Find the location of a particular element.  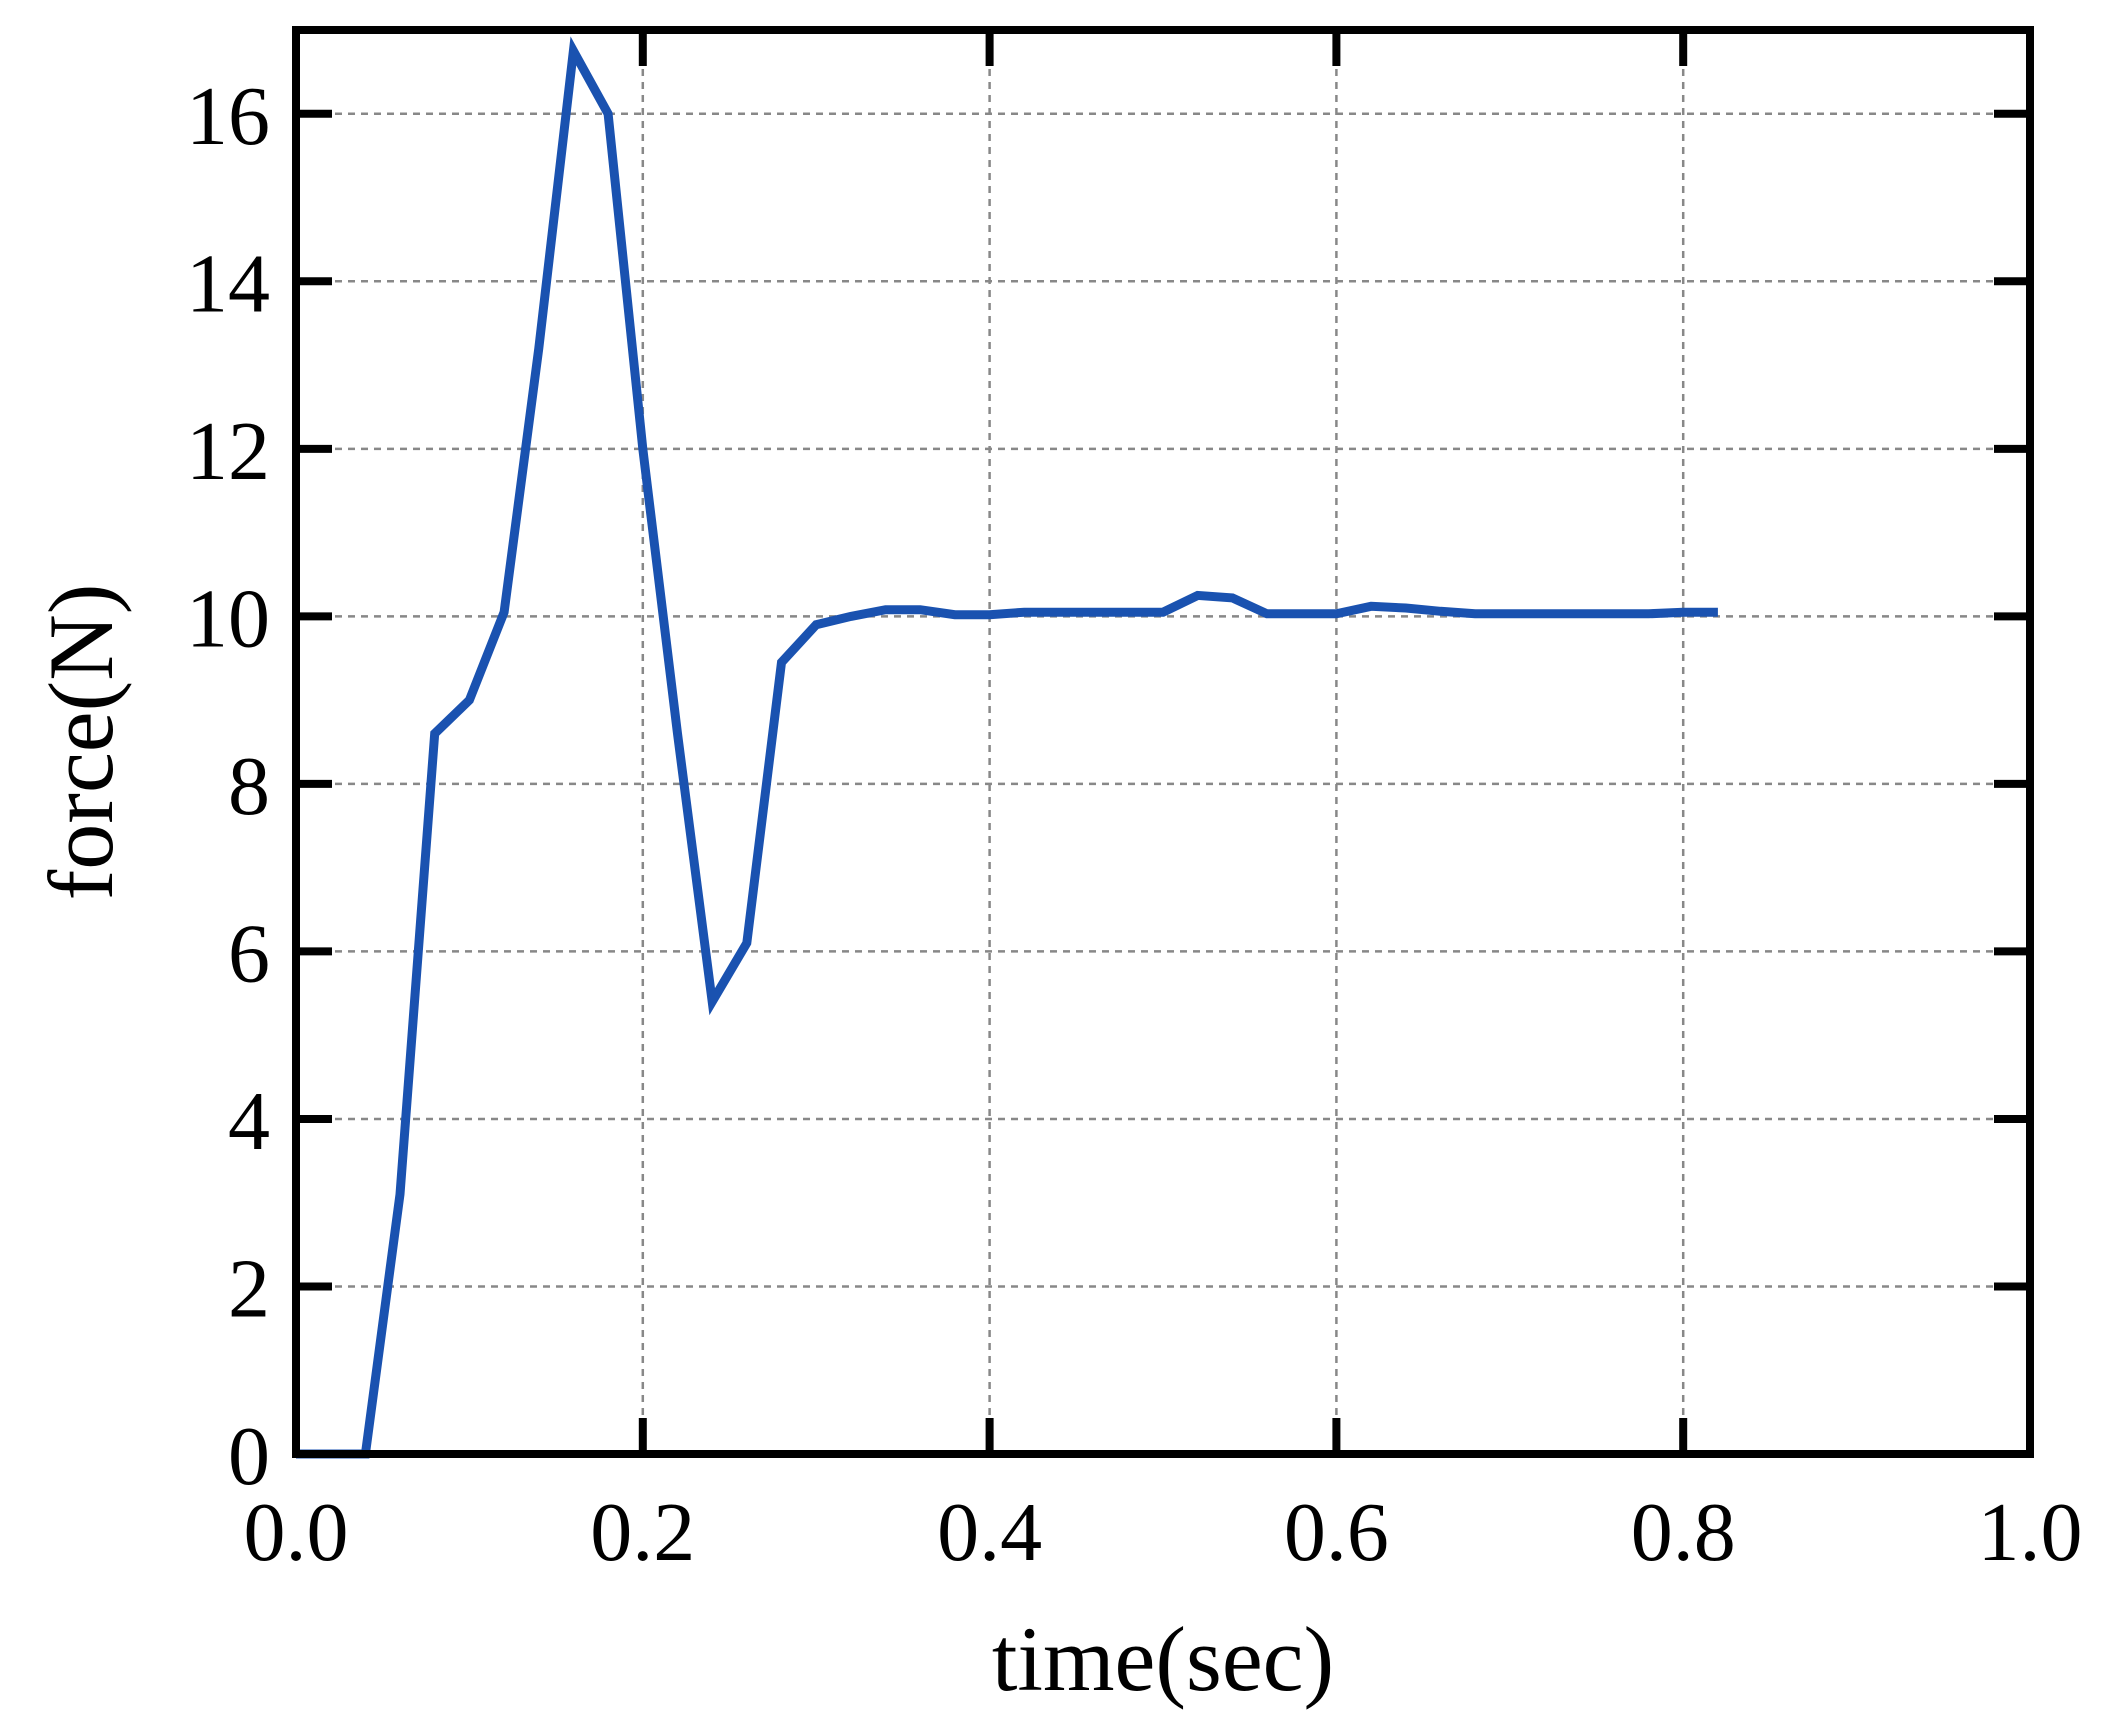

y-tick-label: 10 is located at coordinates (228, 618).